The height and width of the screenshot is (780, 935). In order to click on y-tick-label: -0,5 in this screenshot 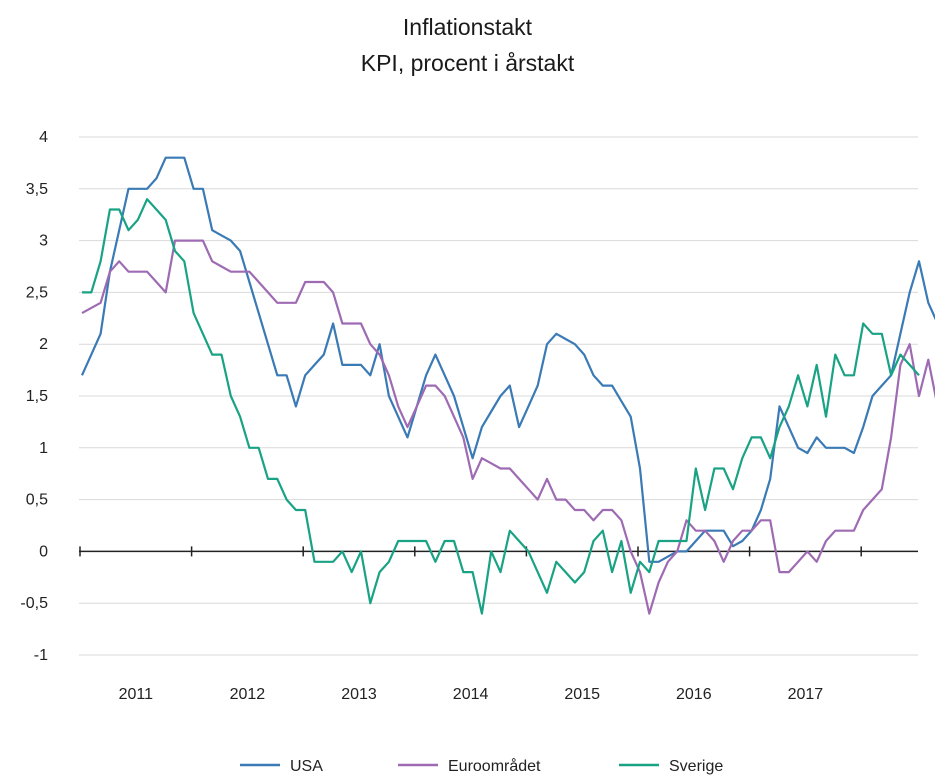, I will do `click(34, 603)`.